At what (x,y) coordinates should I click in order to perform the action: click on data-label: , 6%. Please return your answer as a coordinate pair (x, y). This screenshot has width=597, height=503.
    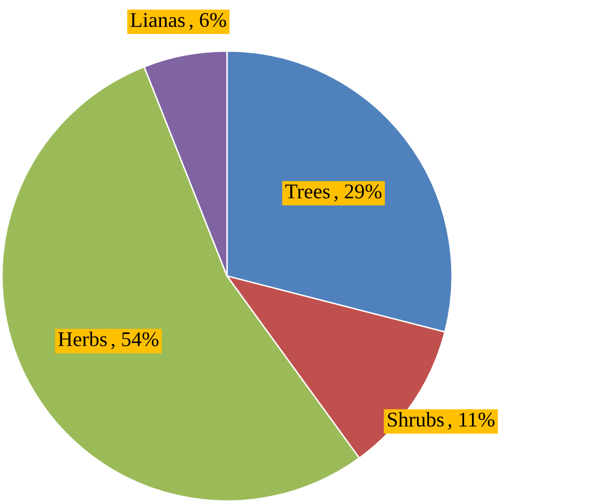
    Looking at the image, I should click on (207, 21).